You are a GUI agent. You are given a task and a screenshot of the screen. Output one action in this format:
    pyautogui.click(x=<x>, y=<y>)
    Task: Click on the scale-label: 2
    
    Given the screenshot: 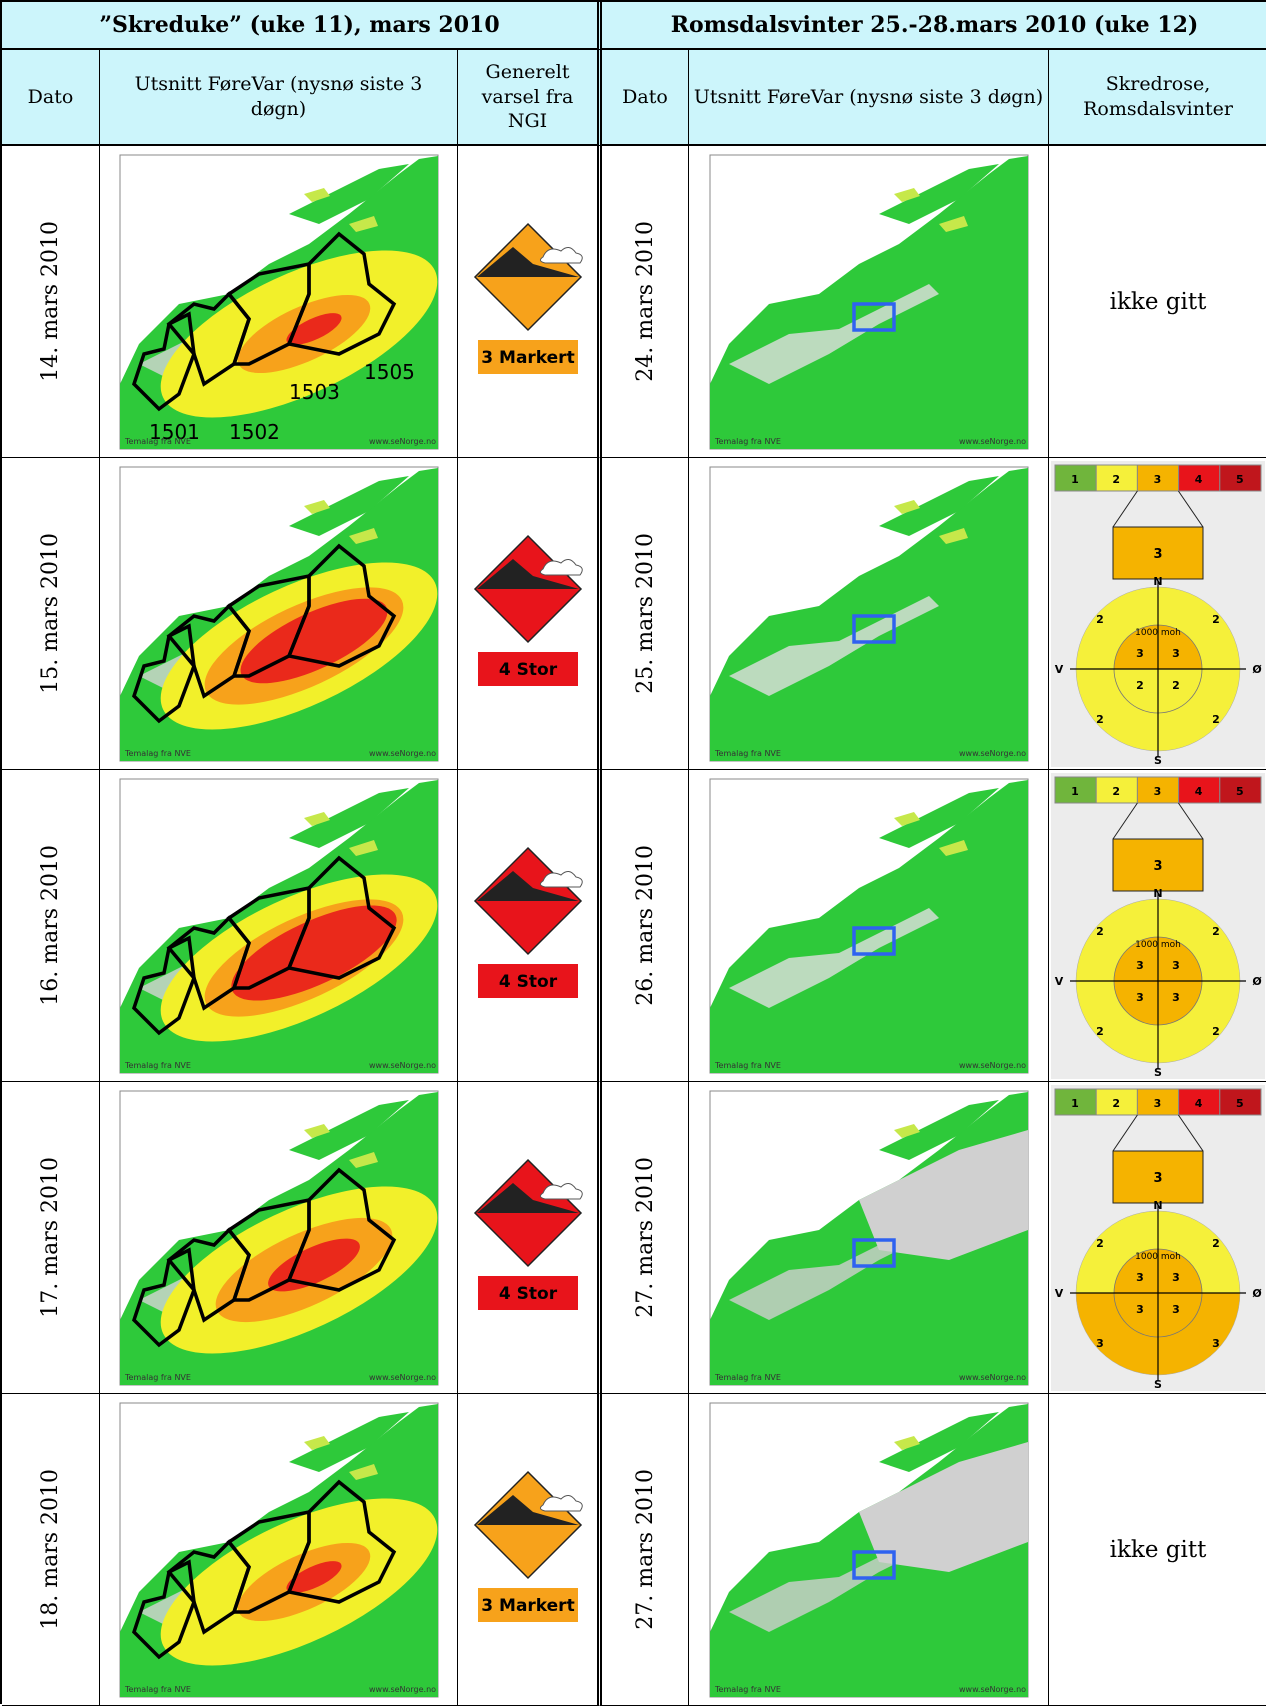 What is the action you would take?
    pyautogui.click(x=1116, y=791)
    